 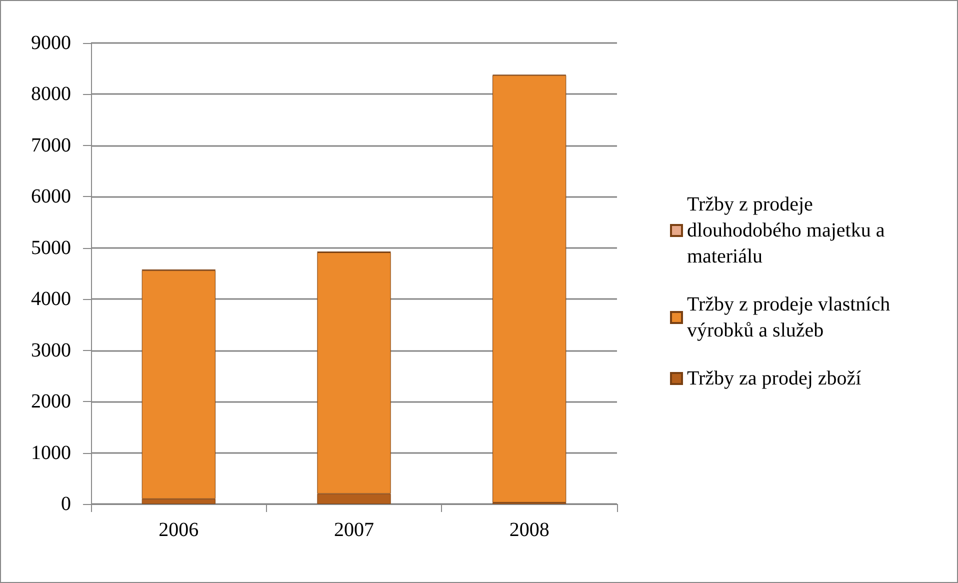 I want to click on x-tick-label: 2008, so click(x=529, y=530).